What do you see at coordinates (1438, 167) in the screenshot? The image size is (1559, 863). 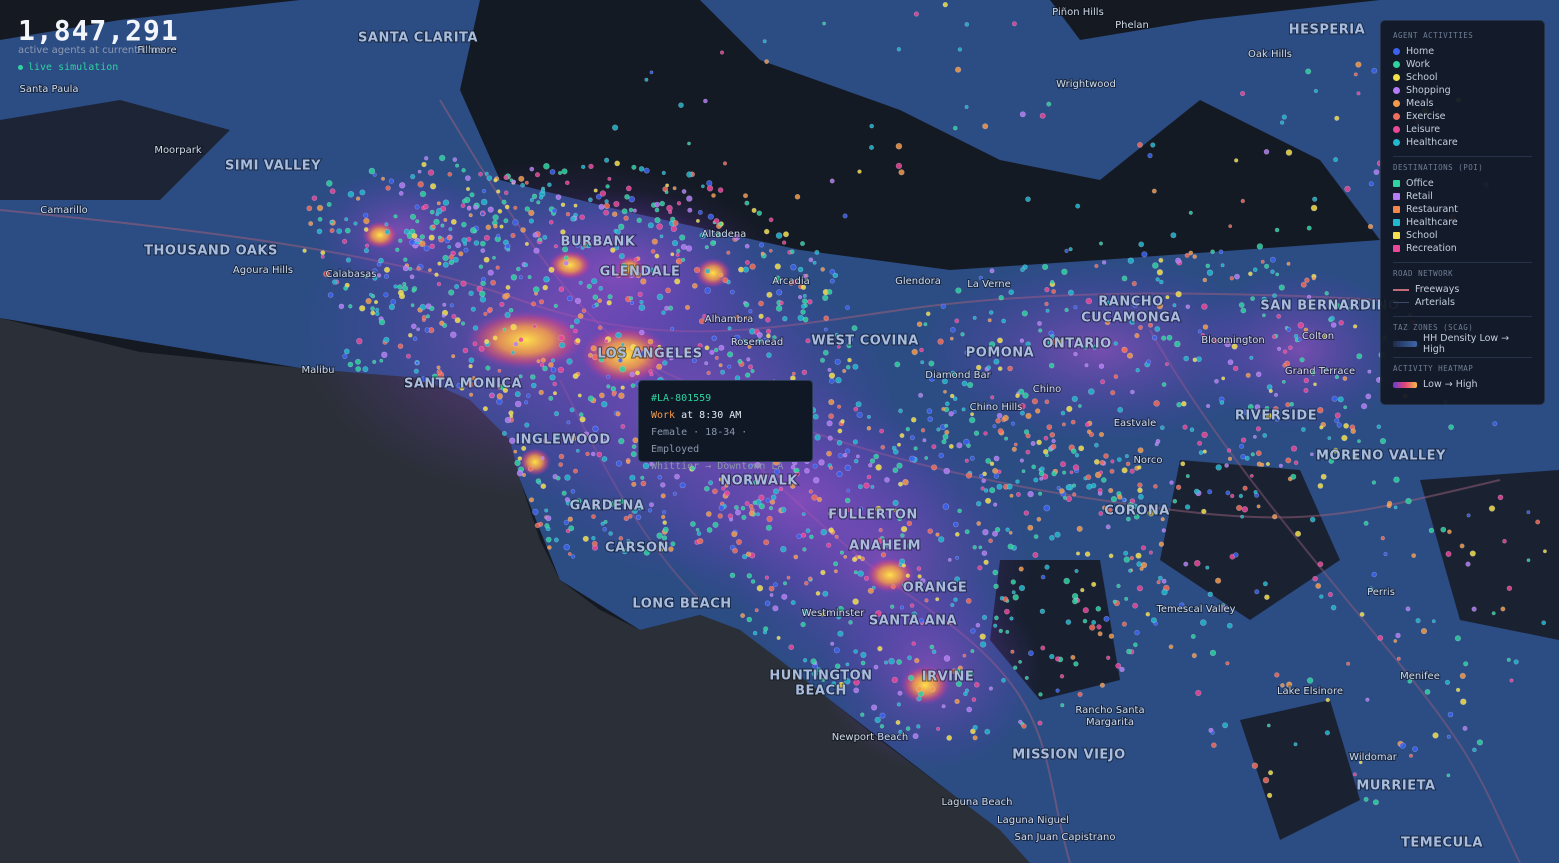 I see `legend-section-title: DESTINATIONS (POI)` at bounding box center [1438, 167].